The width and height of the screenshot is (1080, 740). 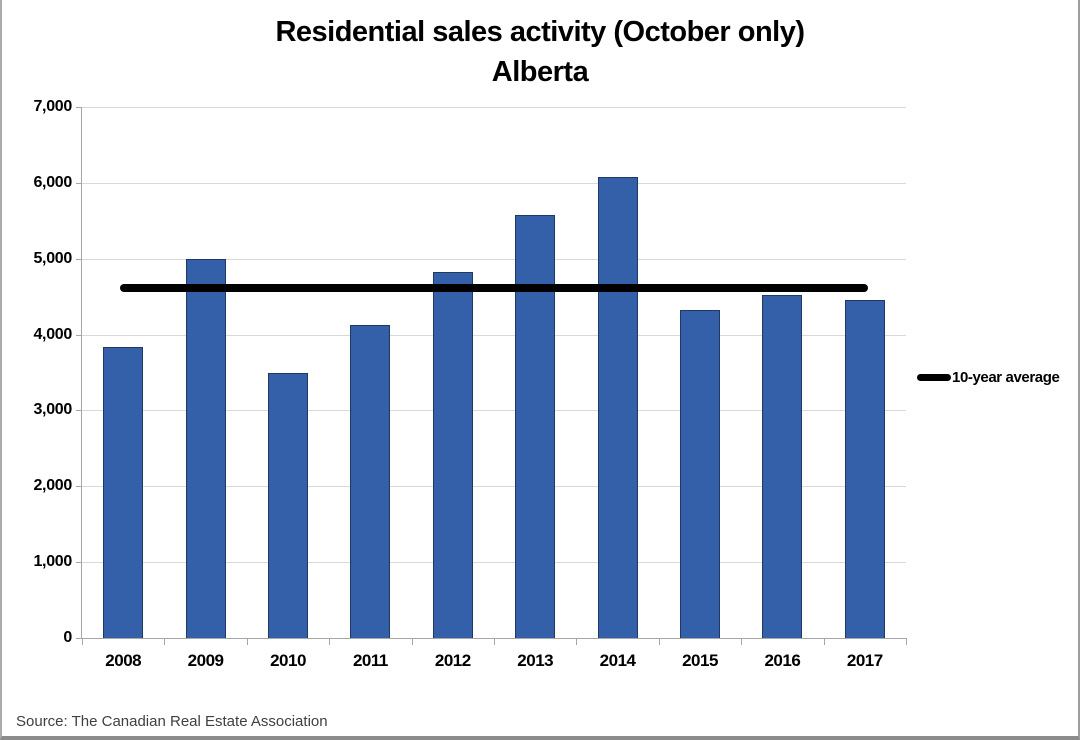 What do you see at coordinates (617, 660) in the screenshot?
I see `x-axis-label-2014: 2014` at bounding box center [617, 660].